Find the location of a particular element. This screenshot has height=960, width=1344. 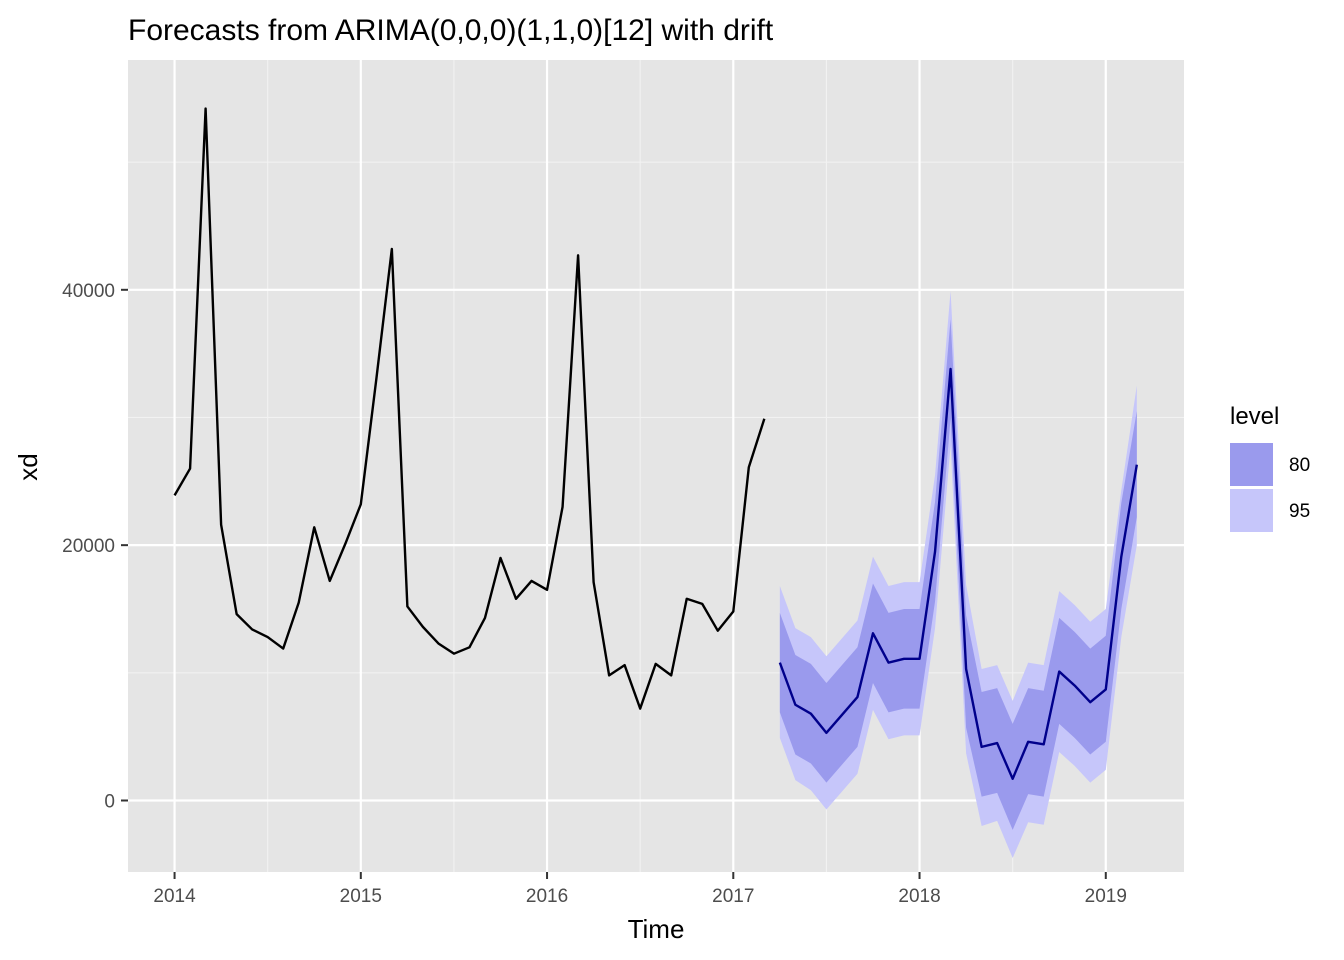

legend: level 80 95 is located at coordinates (1270, 467).